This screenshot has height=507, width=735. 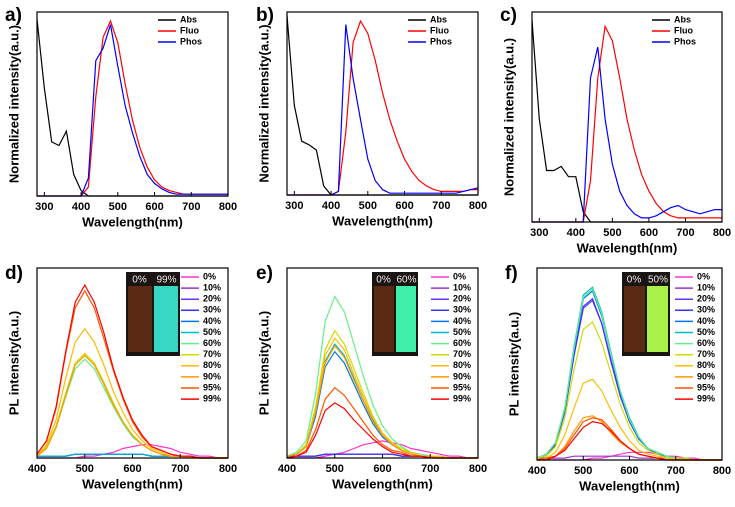 What do you see at coordinates (212, 332) in the screenshot?
I see `legend-label: 50%` at bounding box center [212, 332].